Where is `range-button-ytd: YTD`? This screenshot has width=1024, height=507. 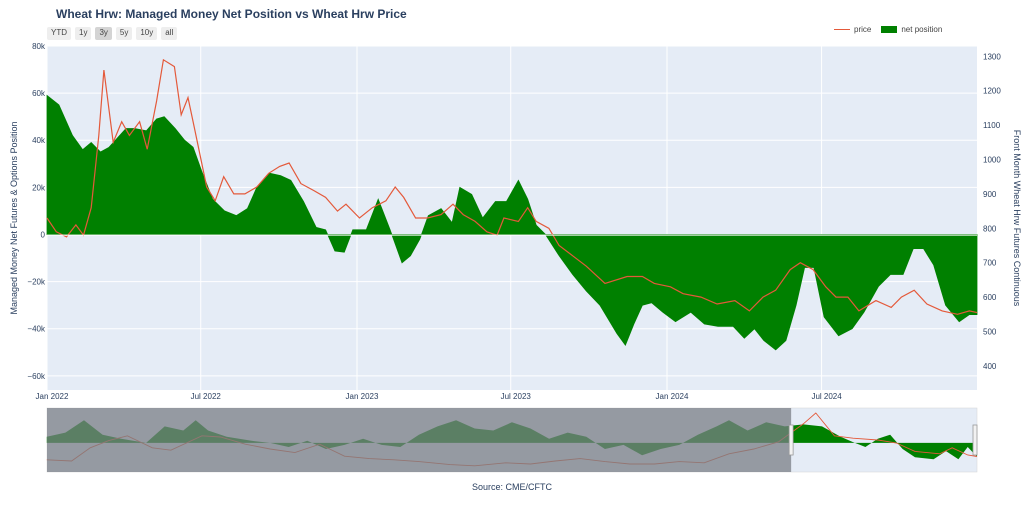 range-button-ytd: YTD is located at coordinates (59, 33).